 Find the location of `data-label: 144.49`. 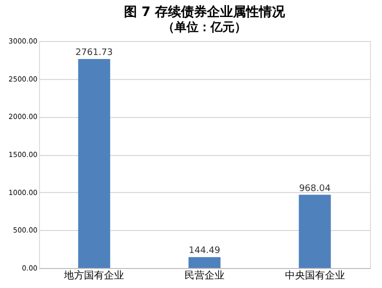

data-label: 144.49 is located at coordinates (204, 251).